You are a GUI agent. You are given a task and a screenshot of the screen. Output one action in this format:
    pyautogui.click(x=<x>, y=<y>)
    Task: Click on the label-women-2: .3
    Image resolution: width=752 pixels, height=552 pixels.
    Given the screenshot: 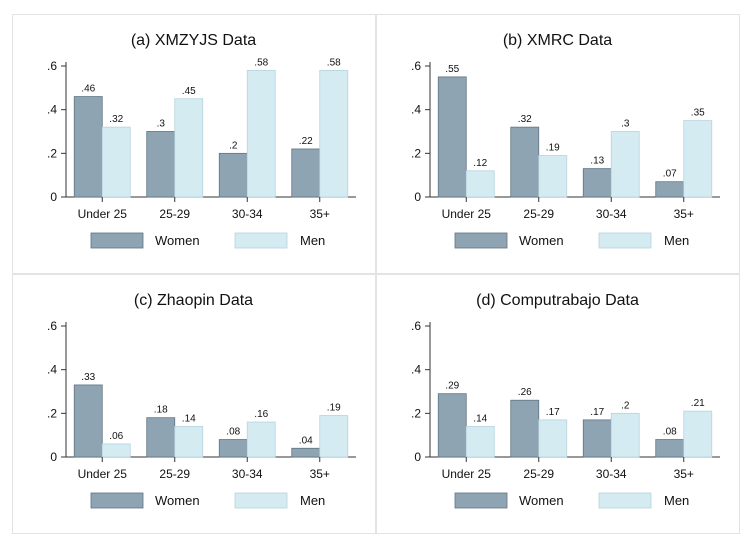 What is the action you would take?
    pyautogui.click(x=161, y=124)
    